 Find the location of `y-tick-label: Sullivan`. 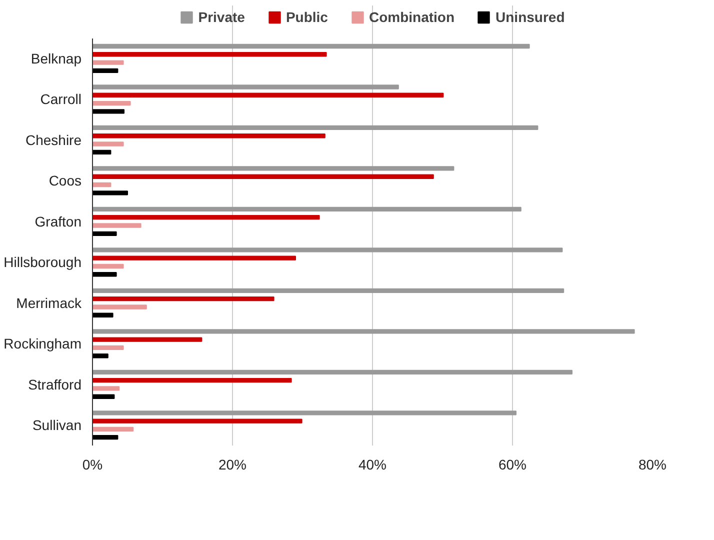

y-tick-label: Sullivan is located at coordinates (57, 425).